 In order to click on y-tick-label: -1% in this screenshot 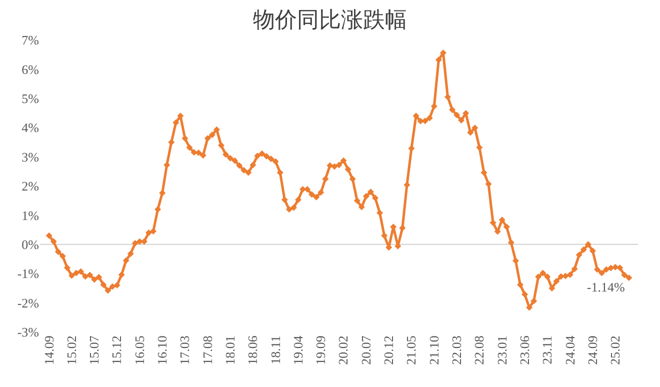, I will do `click(28, 274)`.